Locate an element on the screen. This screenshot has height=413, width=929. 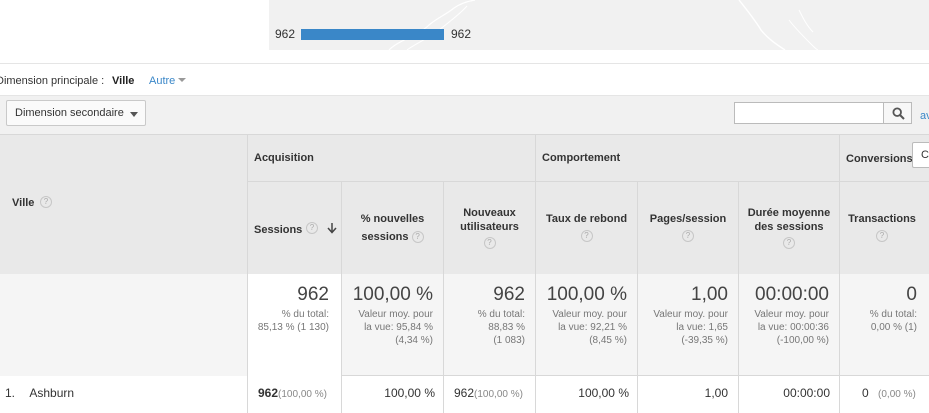
column-header-ville: Ville ? is located at coordinates (124, 204).